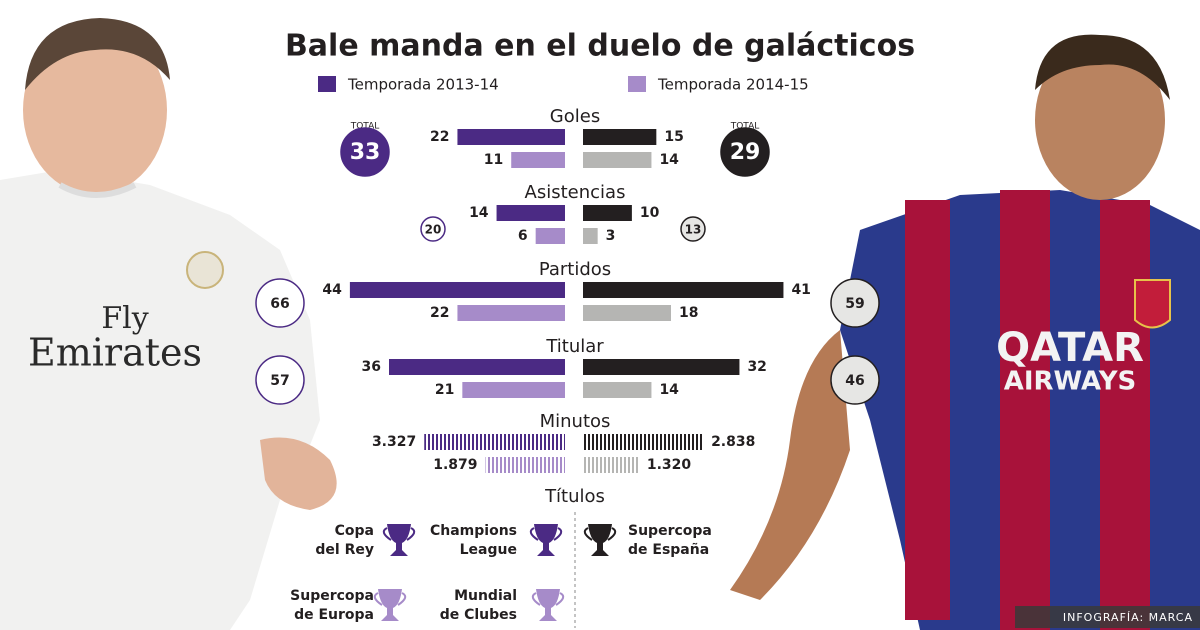 This screenshot has width=1200, height=630. I want to click on total-value: 33, so click(365, 152).